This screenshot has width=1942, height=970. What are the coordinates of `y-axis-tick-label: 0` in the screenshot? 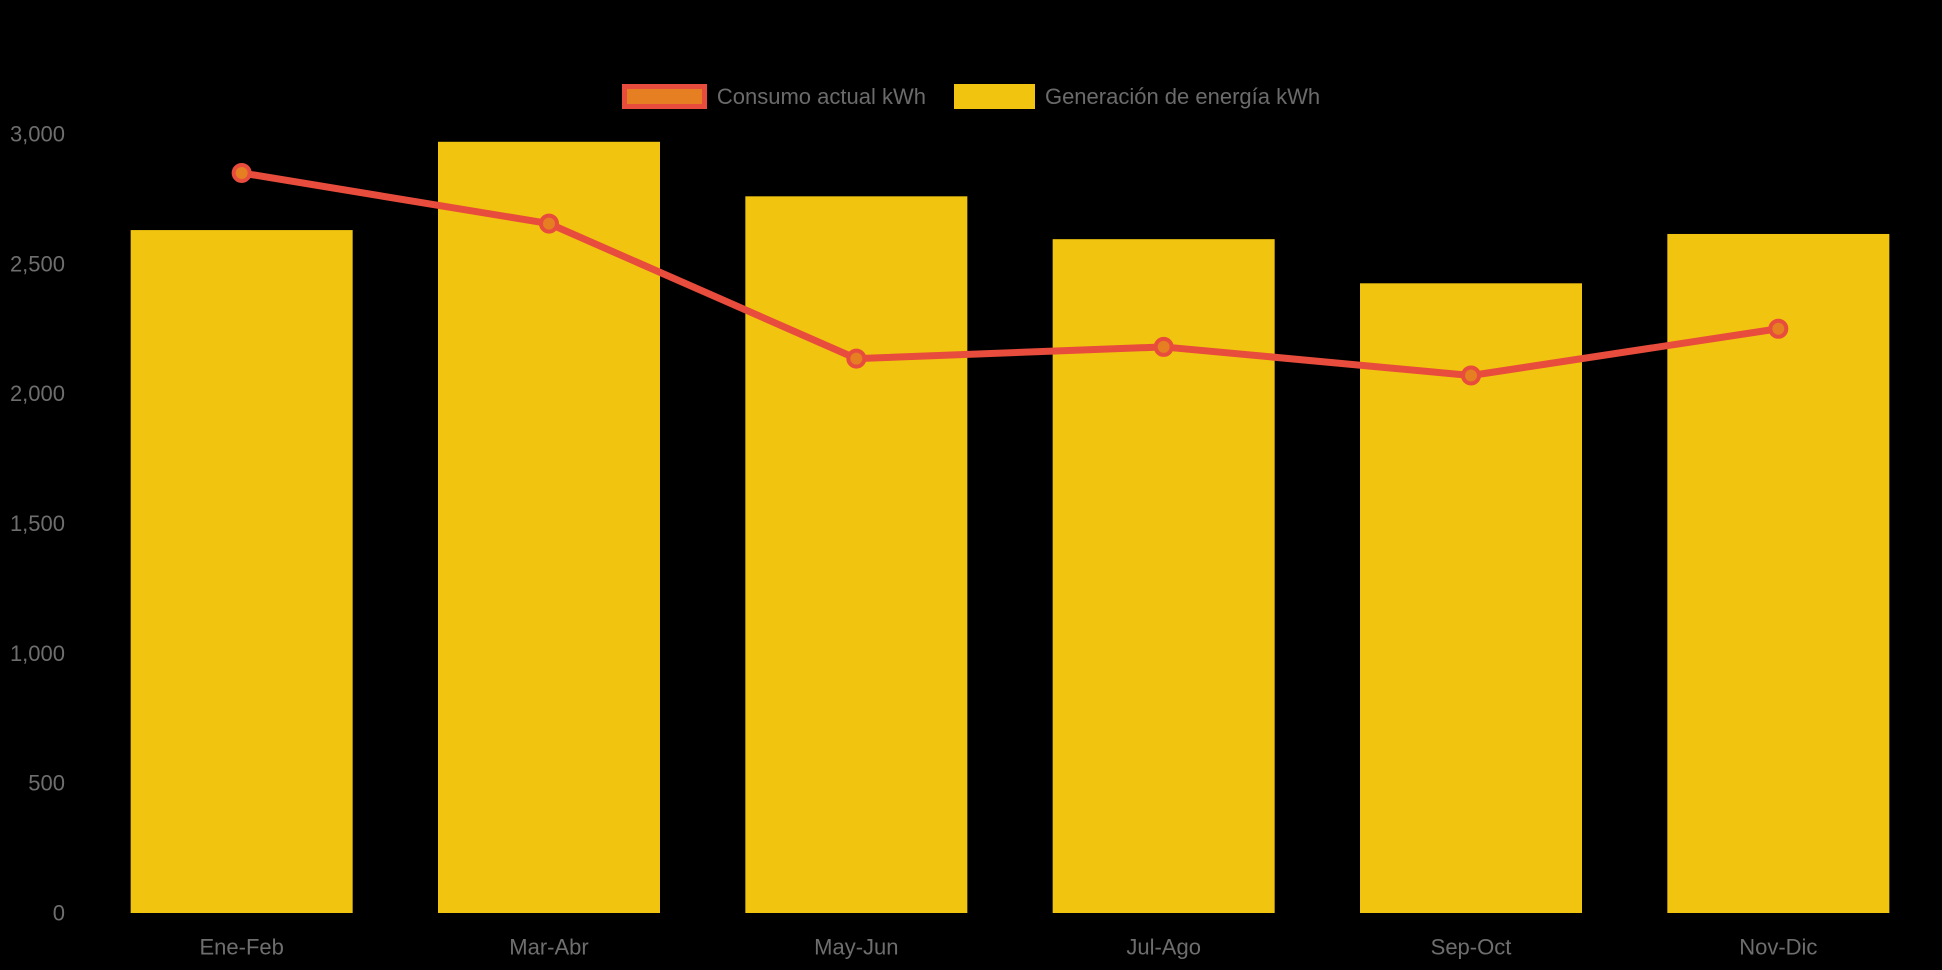 It's located at (59, 913).